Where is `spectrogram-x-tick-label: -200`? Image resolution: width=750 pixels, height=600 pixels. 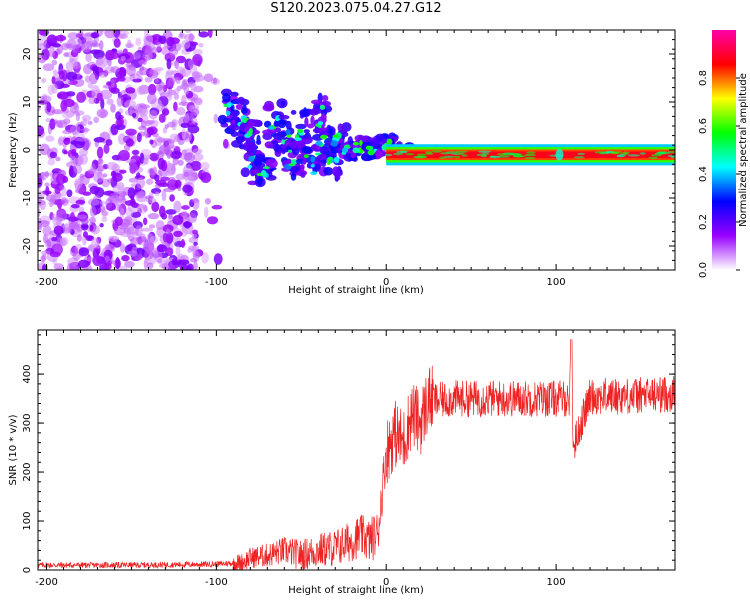
spectrogram-x-tick-label: -200 is located at coordinates (46, 282).